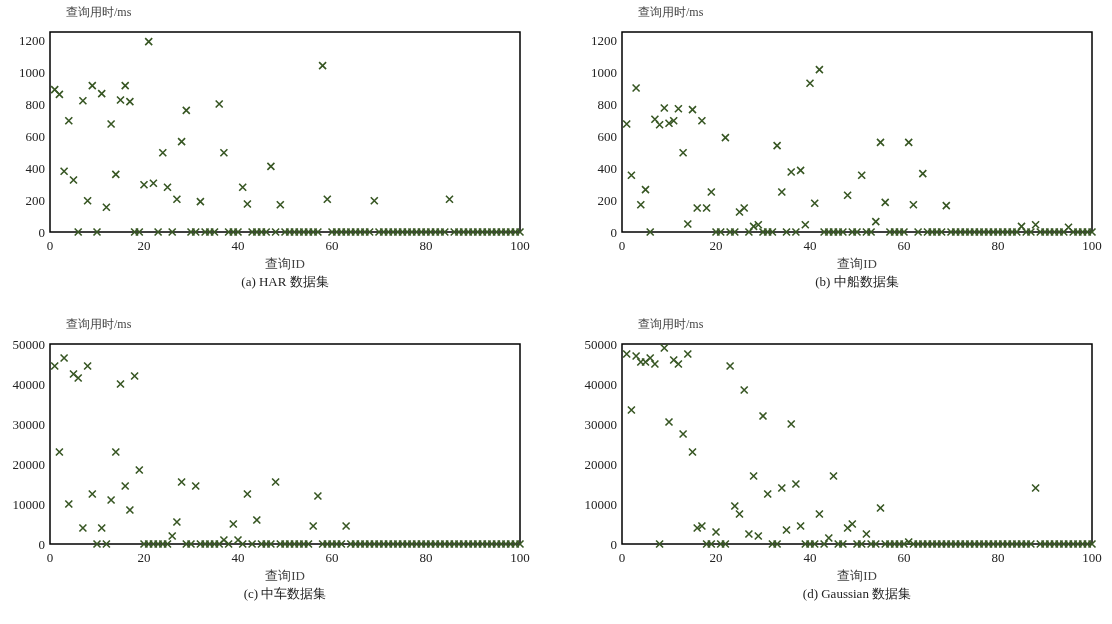 The image size is (1112, 624). What do you see at coordinates (285, 281) in the screenshot?
I see `text: (a) HAR 数据集` at bounding box center [285, 281].